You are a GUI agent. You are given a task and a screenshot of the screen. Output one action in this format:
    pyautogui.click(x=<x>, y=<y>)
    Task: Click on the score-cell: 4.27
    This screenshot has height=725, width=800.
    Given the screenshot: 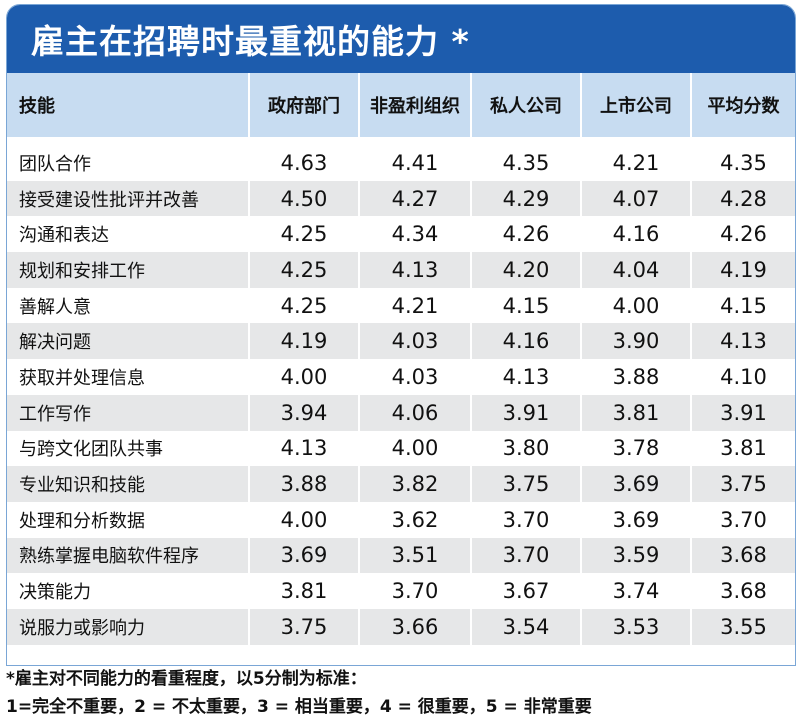 What is the action you would take?
    pyautogui.click(x=415, y=198)
    